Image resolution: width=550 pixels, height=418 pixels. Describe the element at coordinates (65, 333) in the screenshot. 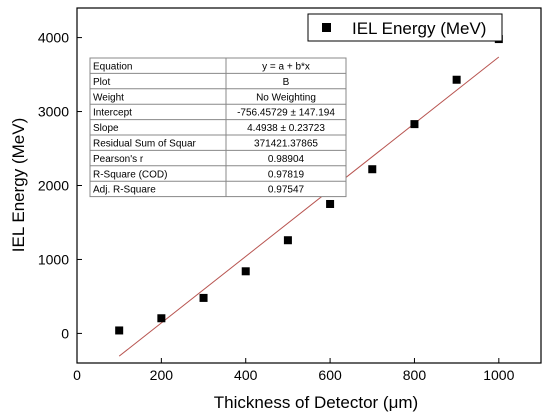

I see `y-tick-label: 0` at that location.